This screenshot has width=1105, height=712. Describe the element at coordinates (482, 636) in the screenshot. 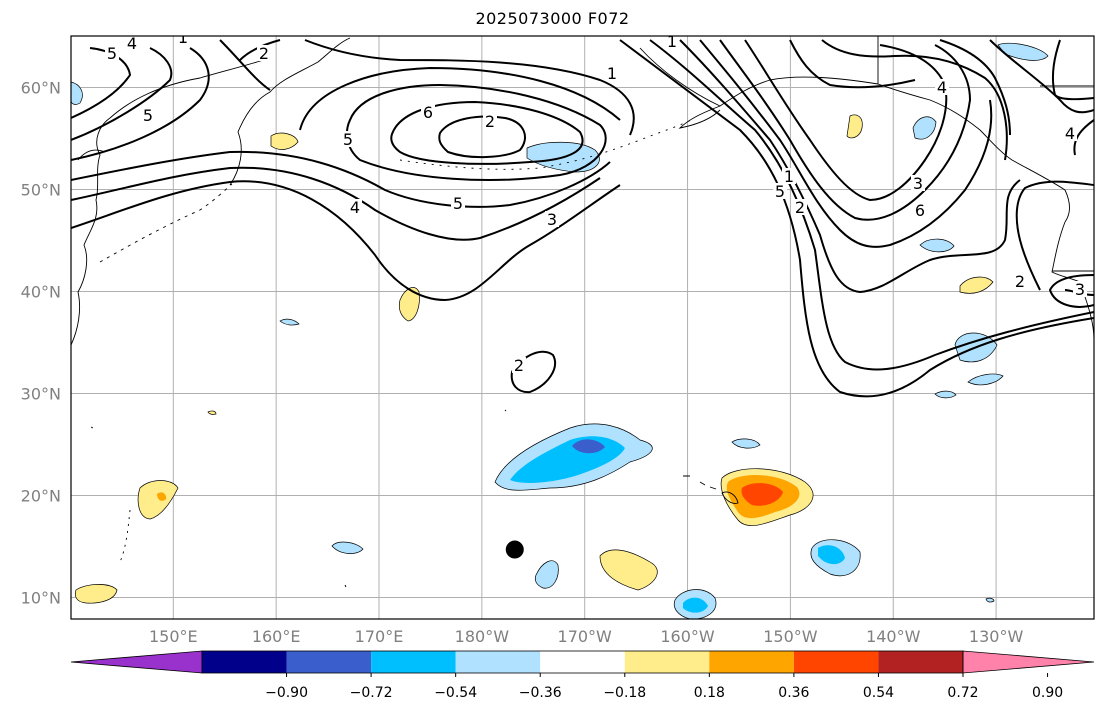

I see `longitude-label: 180°W` at that location.